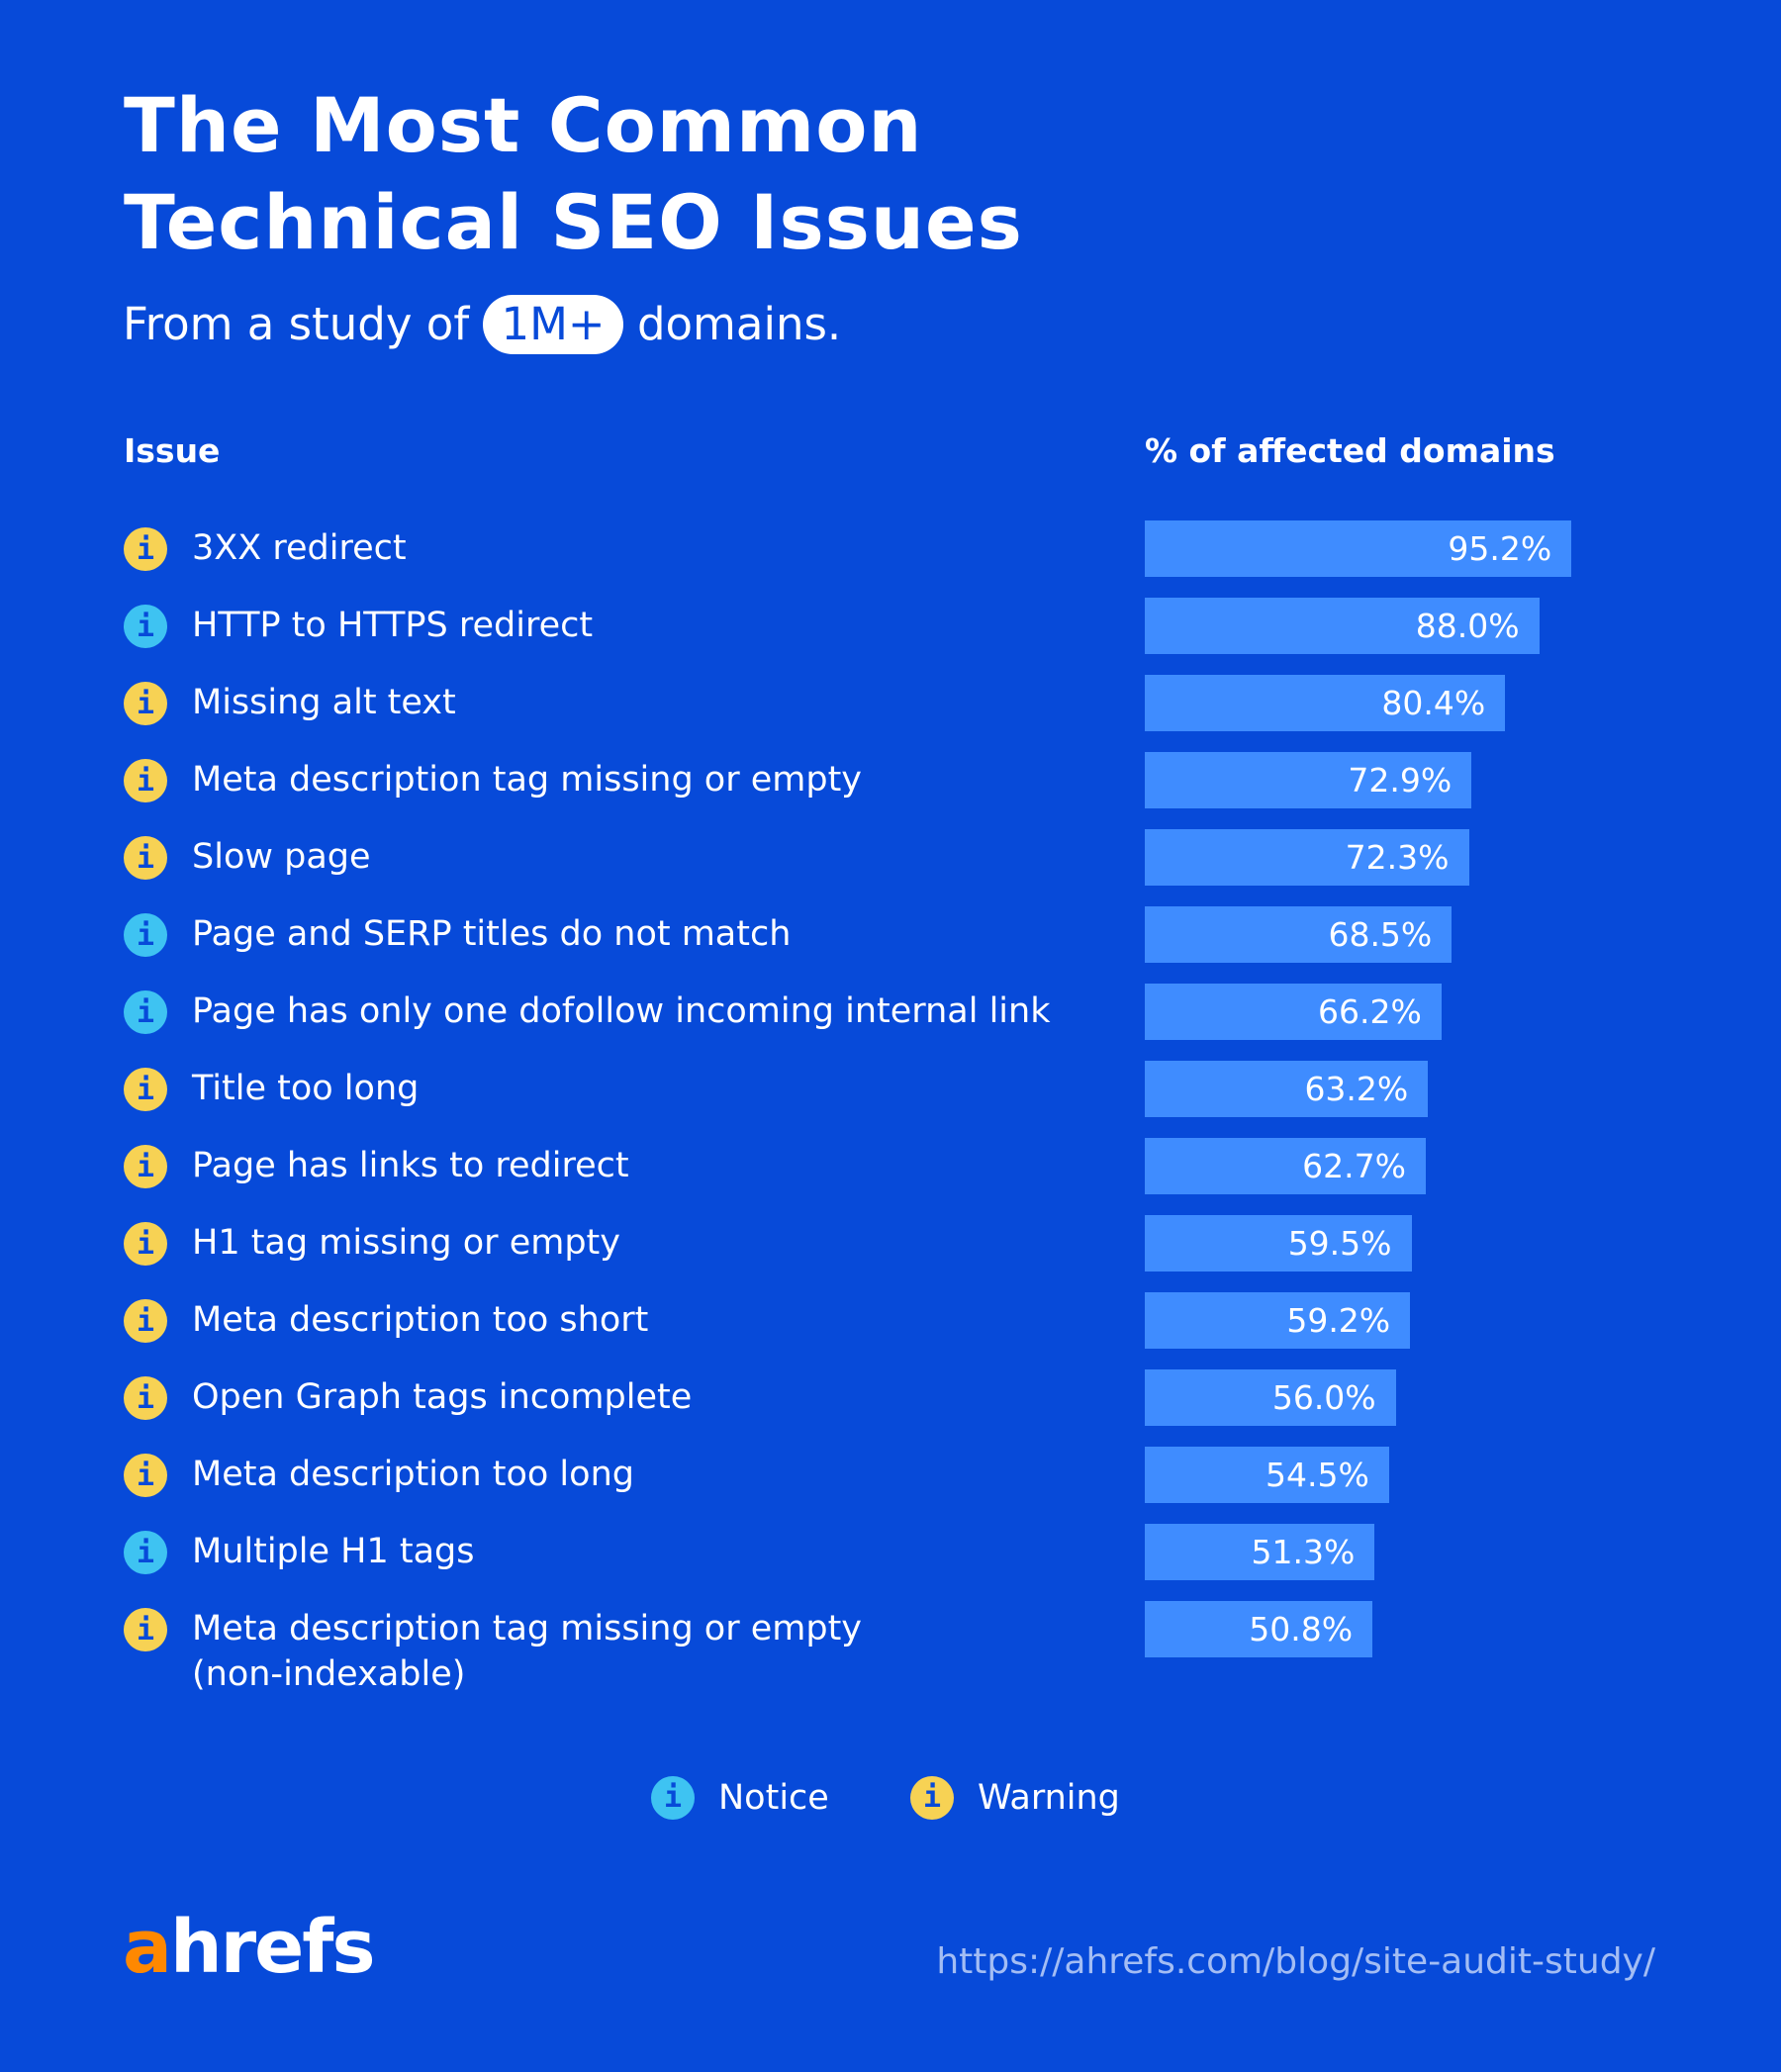  What do you see at coordinates (890, 1166) in the screenshot?
I see `bar-row: i Page has links to redirect 62.7%` at bounding box center [890, 1166].